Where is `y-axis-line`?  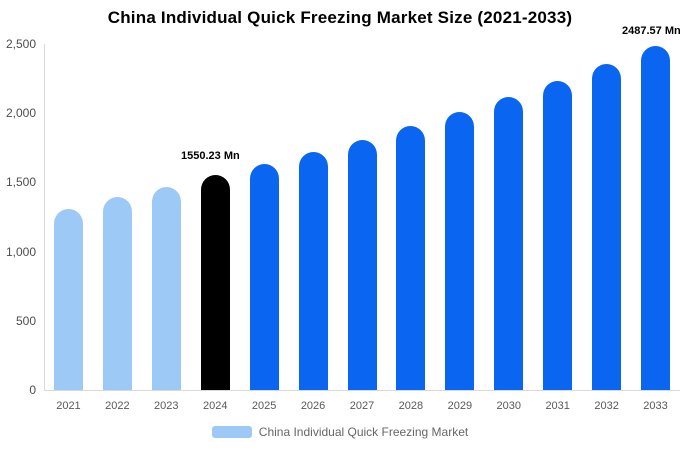
y-axis-line is located at coordinates (44, 217).